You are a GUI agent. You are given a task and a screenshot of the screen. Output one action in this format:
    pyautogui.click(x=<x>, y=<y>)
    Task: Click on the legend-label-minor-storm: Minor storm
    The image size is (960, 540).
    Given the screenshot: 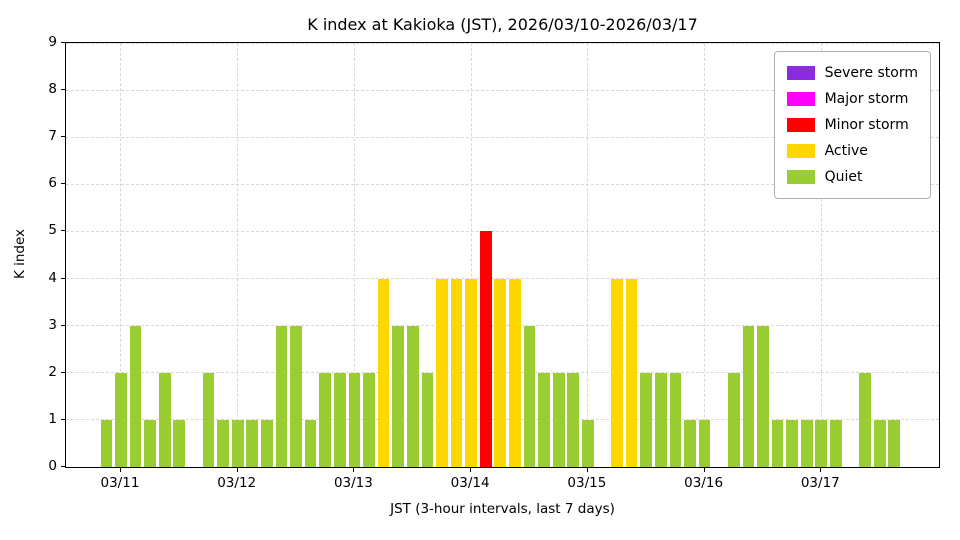 What is the action you would take?
    pyautogui.click(x=866, y=125)
    